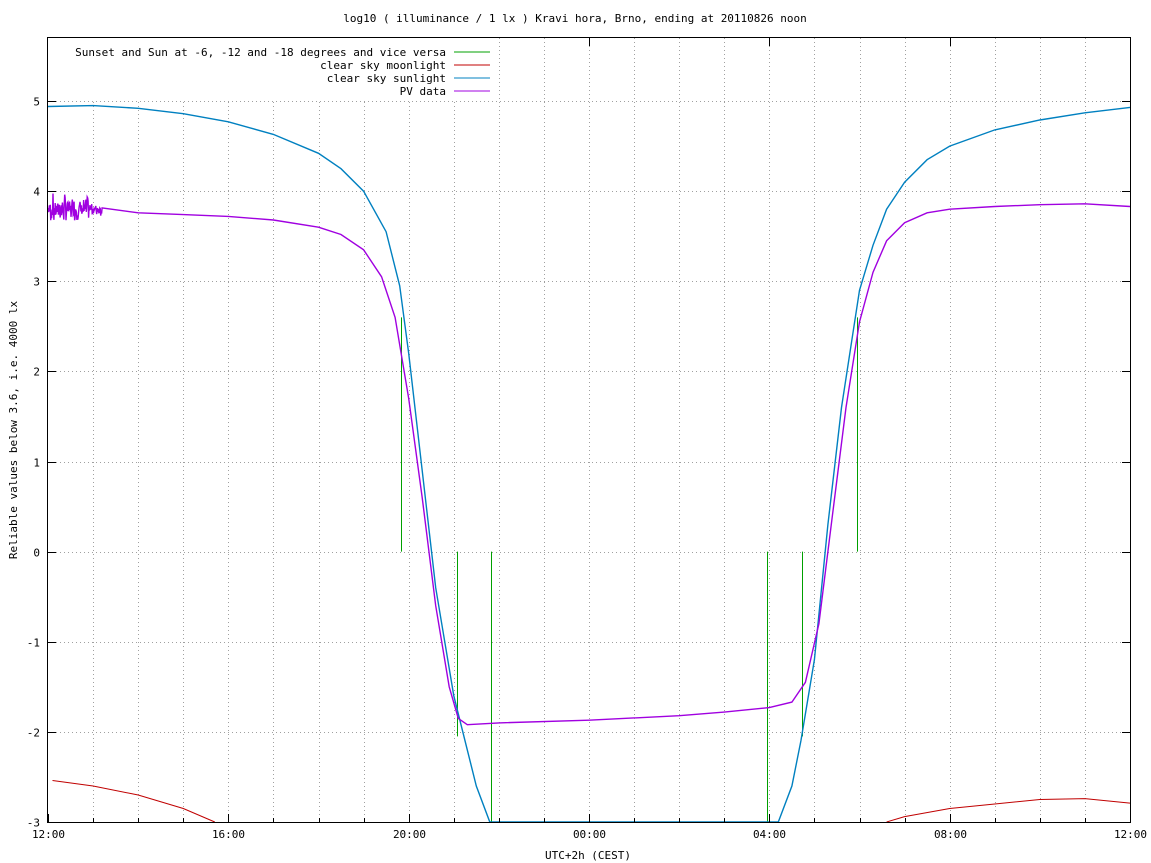 This screenshot has height=863, width=1151. What do you see at coordinates (36, 102) in the screenshot?
I see `y-tick-label: 5` at bounding box center [36, 102].